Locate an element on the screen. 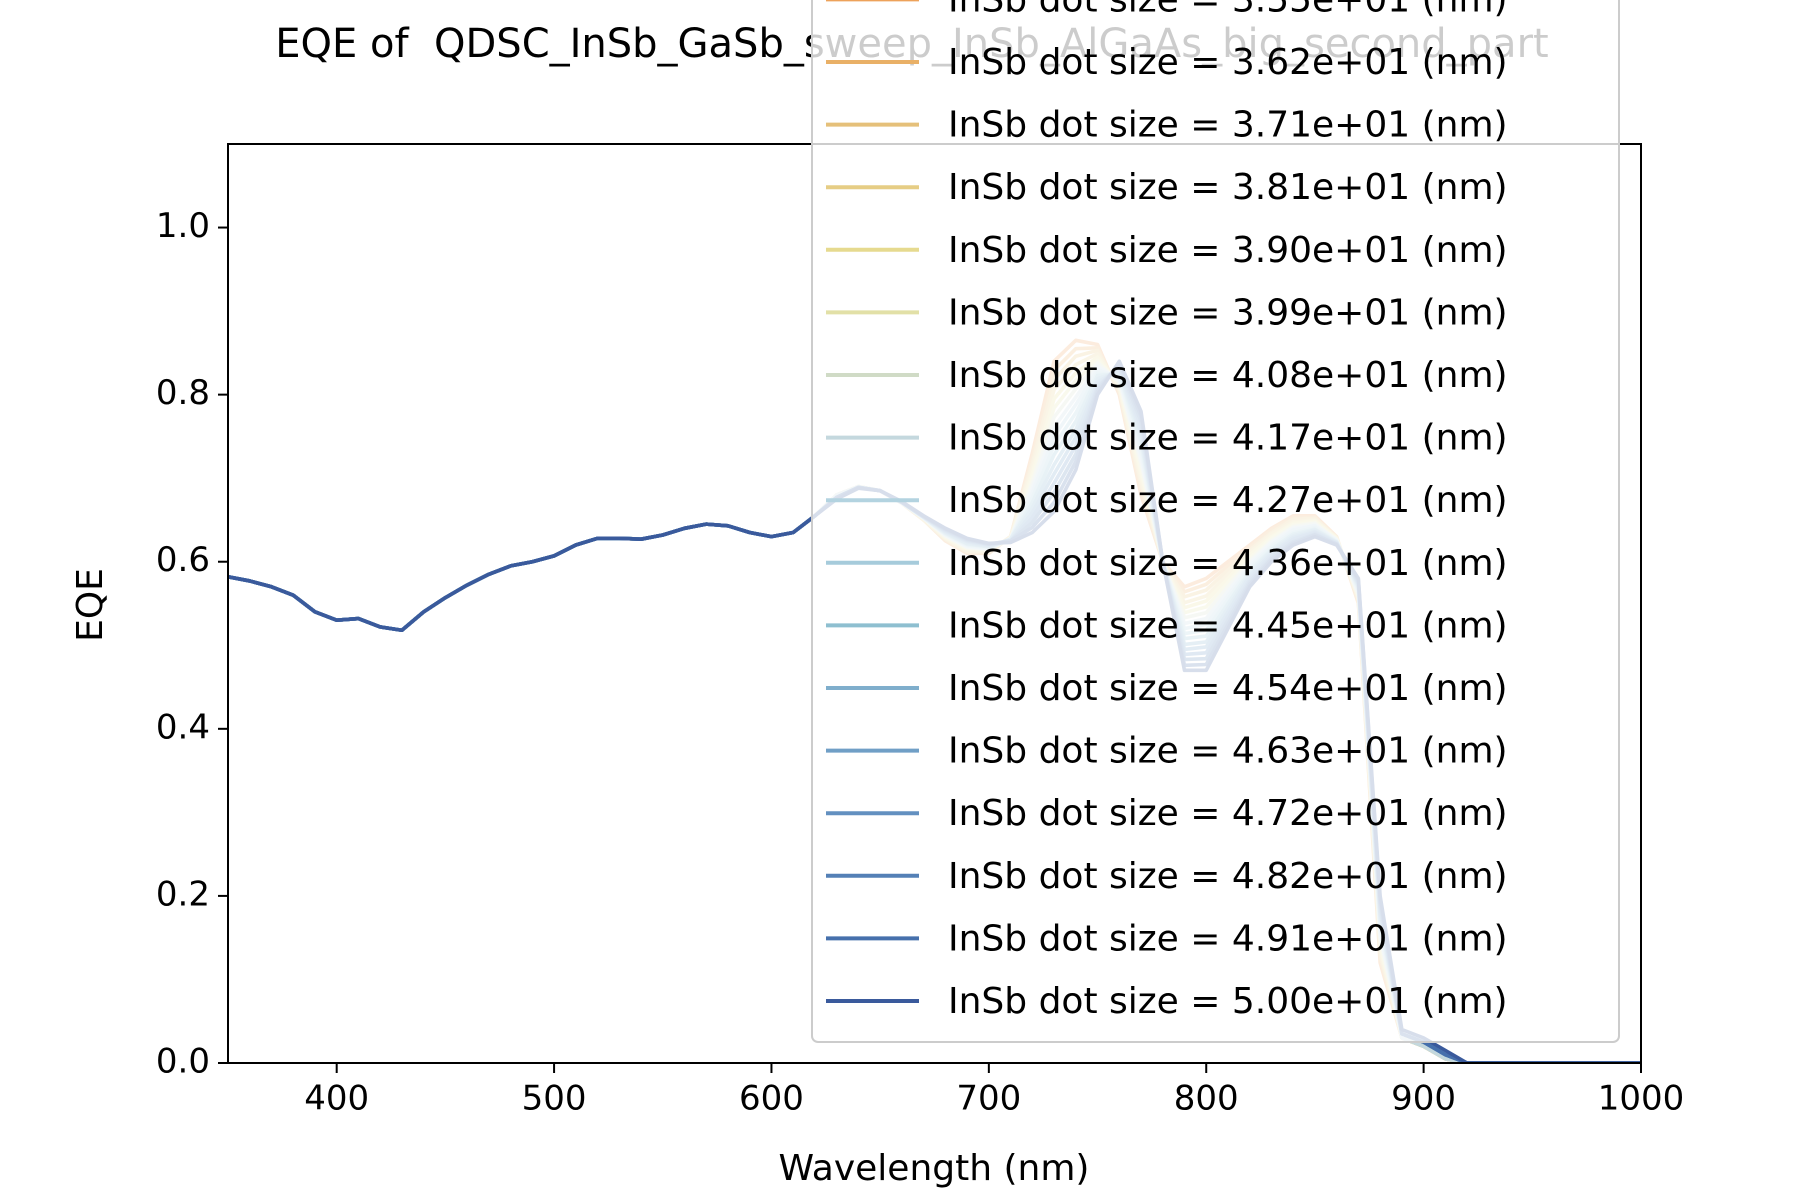 This screenshot has width=1800, height=1200. y-tick-label: 0.0 is located at coordinates (183, 1062).